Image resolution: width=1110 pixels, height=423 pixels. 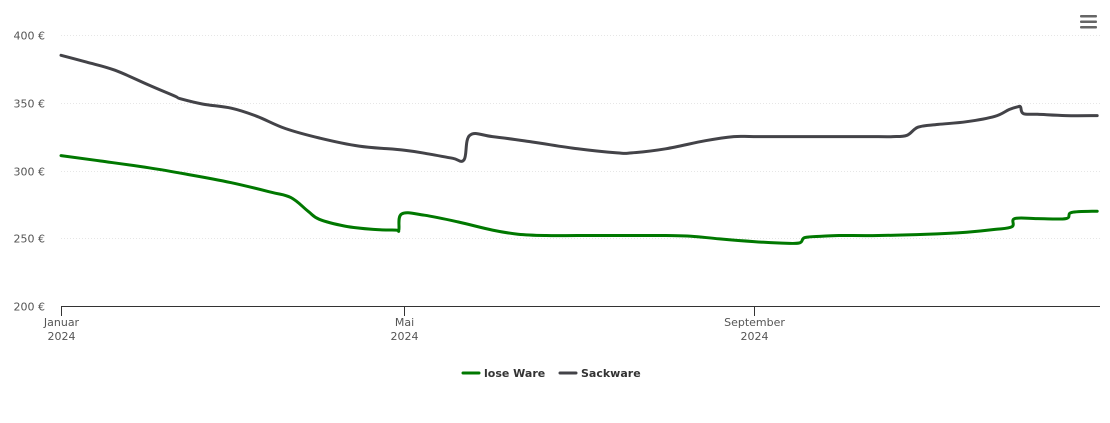 I want to click on y-tick-label: 200 €, so click(x=30, y=307).